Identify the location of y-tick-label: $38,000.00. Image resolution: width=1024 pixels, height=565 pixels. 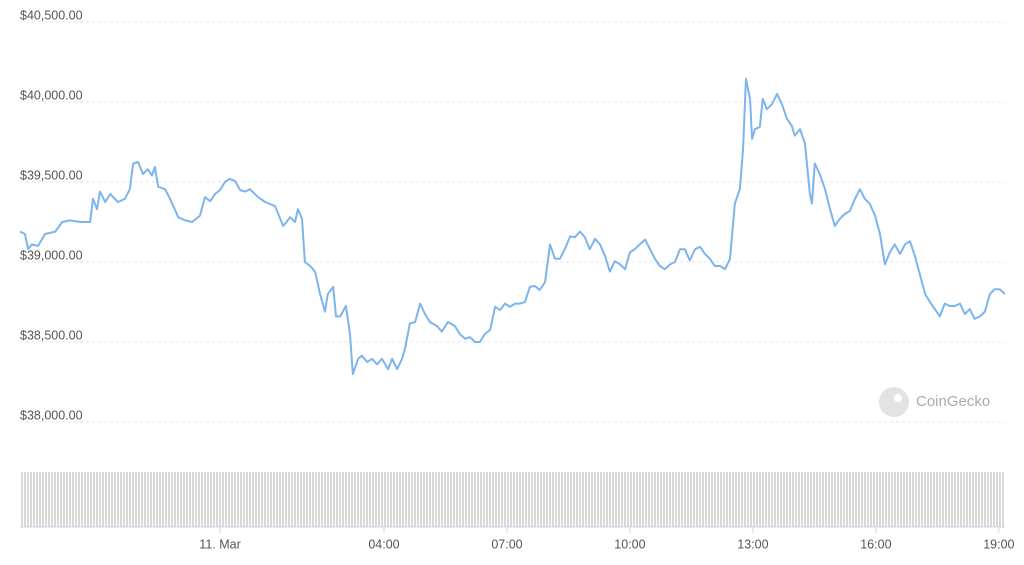
(51, 415).